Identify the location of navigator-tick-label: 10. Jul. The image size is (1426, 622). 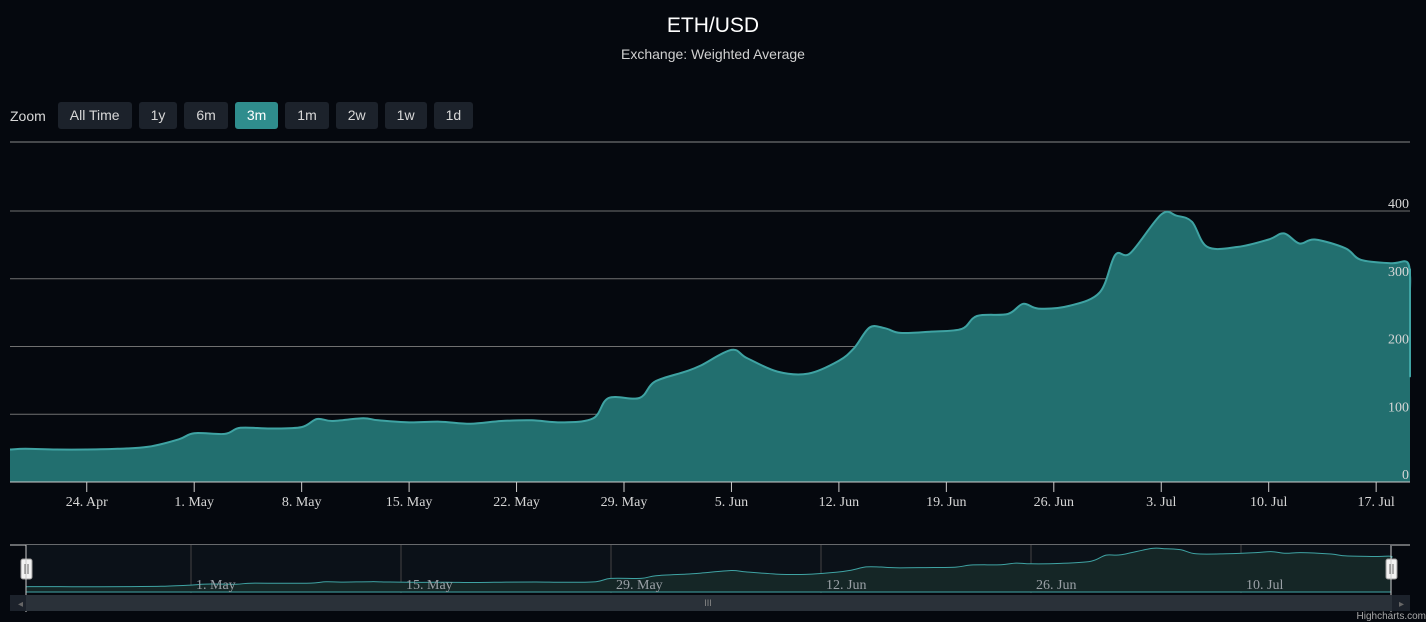
(1264, 585).